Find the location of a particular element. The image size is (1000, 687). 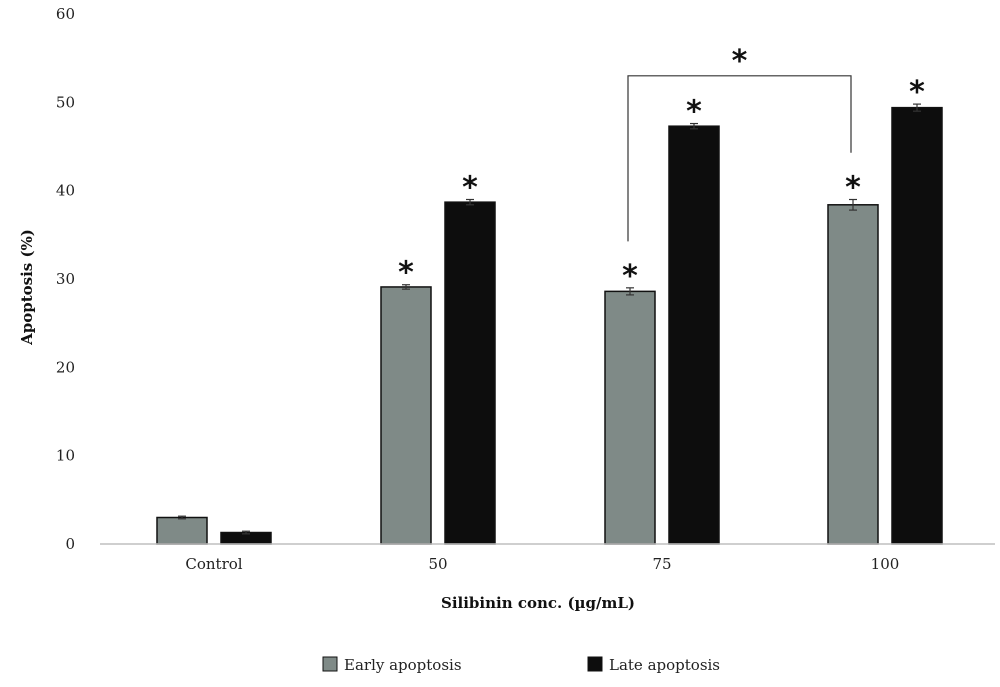

x-category-label: 50 is located at coordinates (437, 564).